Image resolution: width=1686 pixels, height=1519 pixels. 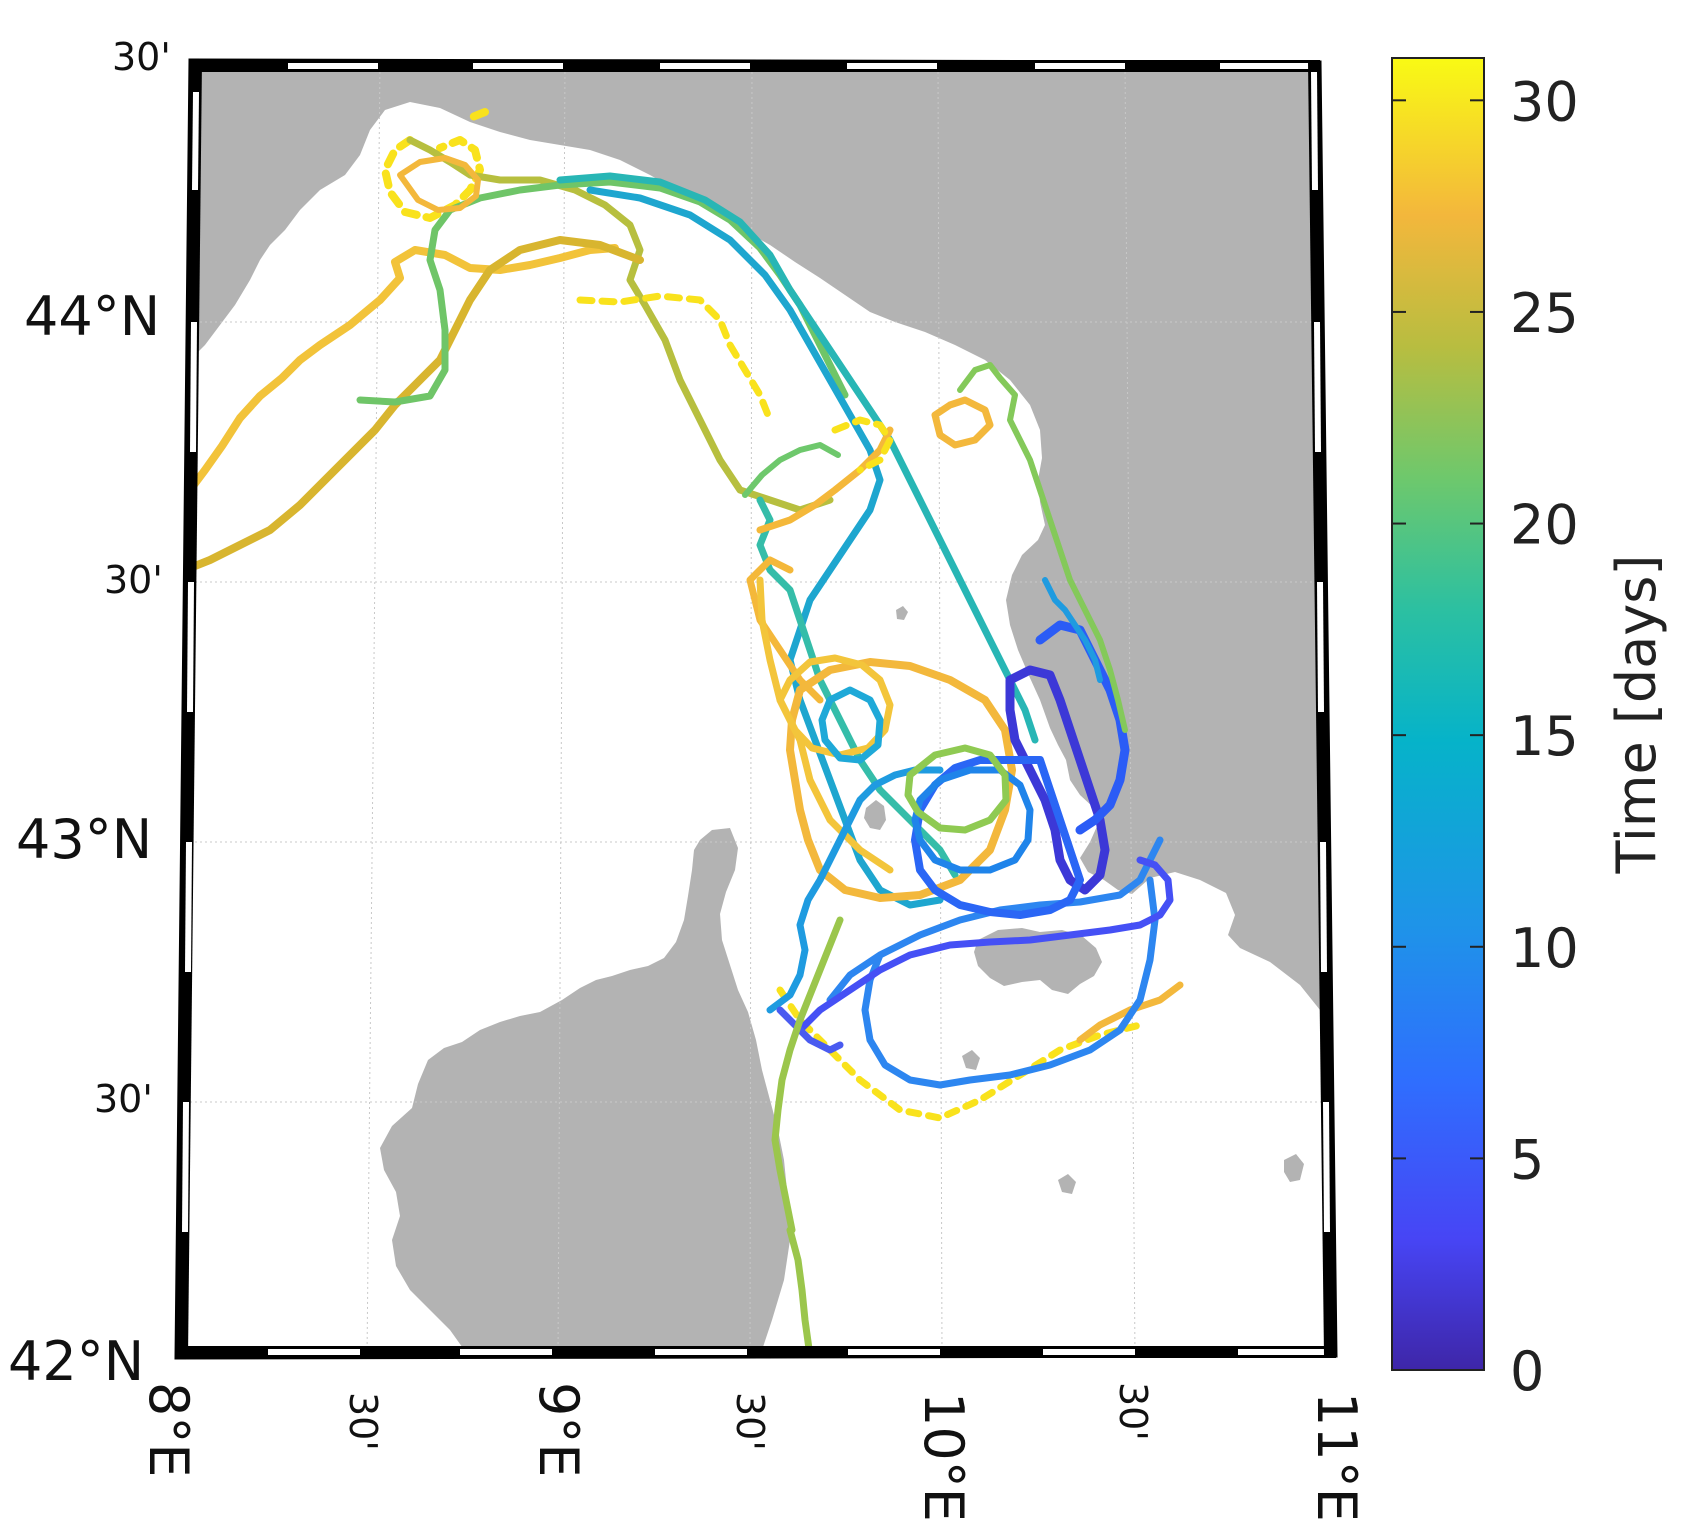 What do you see at coordinates (1544, 736) in the screenshot?
I see `colorbar-tick-label: 15` at bounding box center [1544, 736].